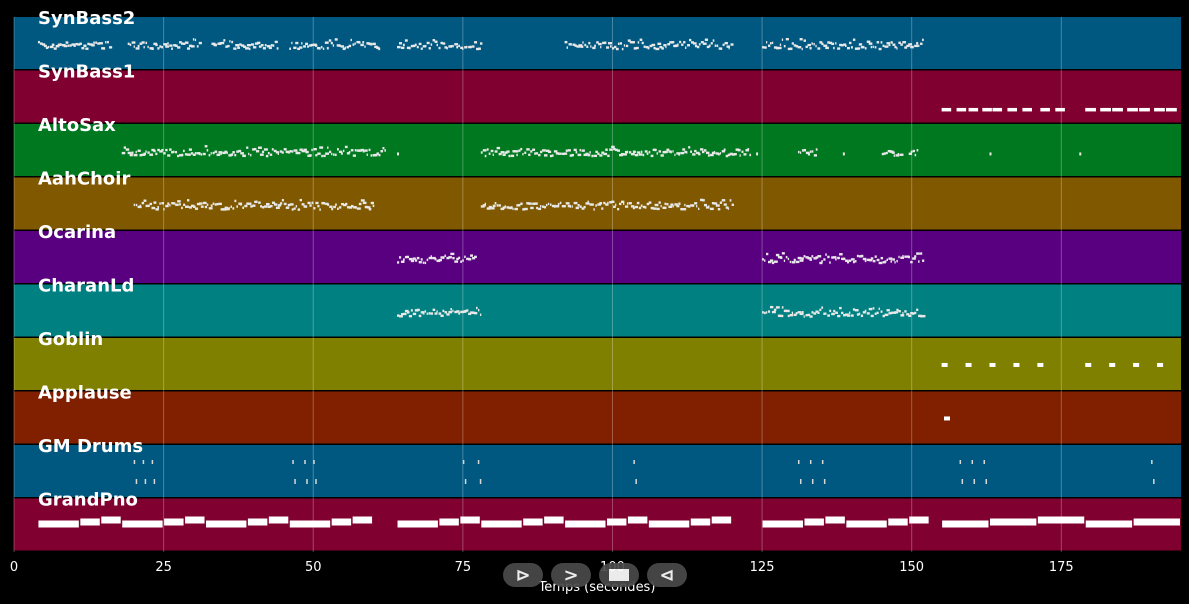 This screenshot has width=1189, height=604. Describe the element at coordinates (523, 575) in the screenshot. I see `play-button: ⊳` at that location.